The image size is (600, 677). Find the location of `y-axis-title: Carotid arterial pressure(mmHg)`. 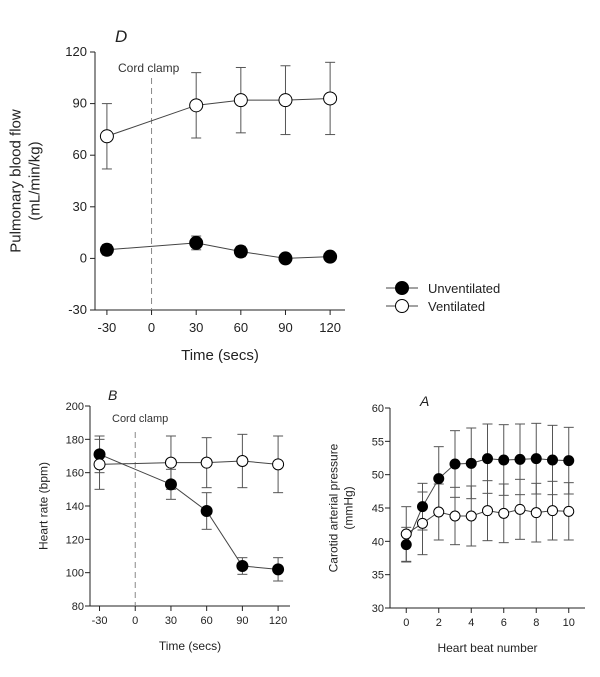

y-axis-title: Carotid arterial pressure(mmHg) is located at coordinates (341, 507).